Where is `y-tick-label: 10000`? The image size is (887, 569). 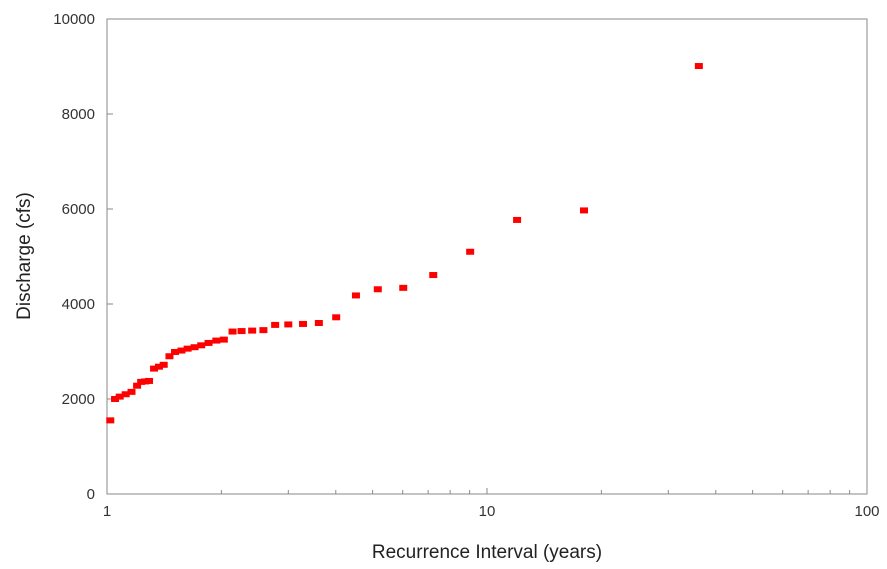
y-tick-label: 10000 is located at coordinates (74, 19).